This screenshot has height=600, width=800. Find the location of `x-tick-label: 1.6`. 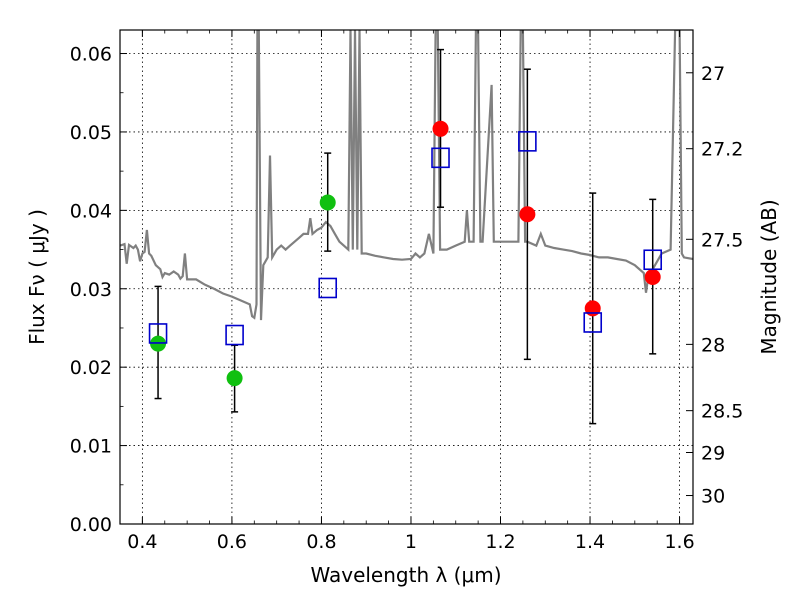

x-tick-label: 1.6 is located at coordinates (679, 542).